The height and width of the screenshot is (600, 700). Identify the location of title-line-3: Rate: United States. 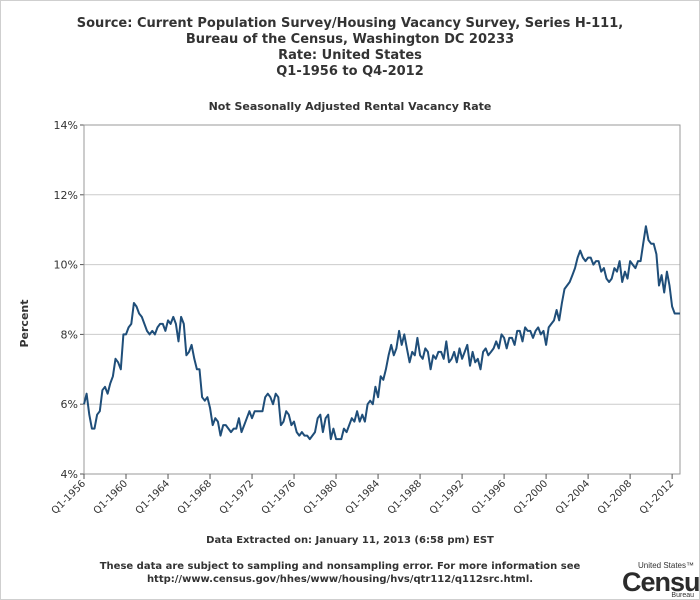
(350, 55).